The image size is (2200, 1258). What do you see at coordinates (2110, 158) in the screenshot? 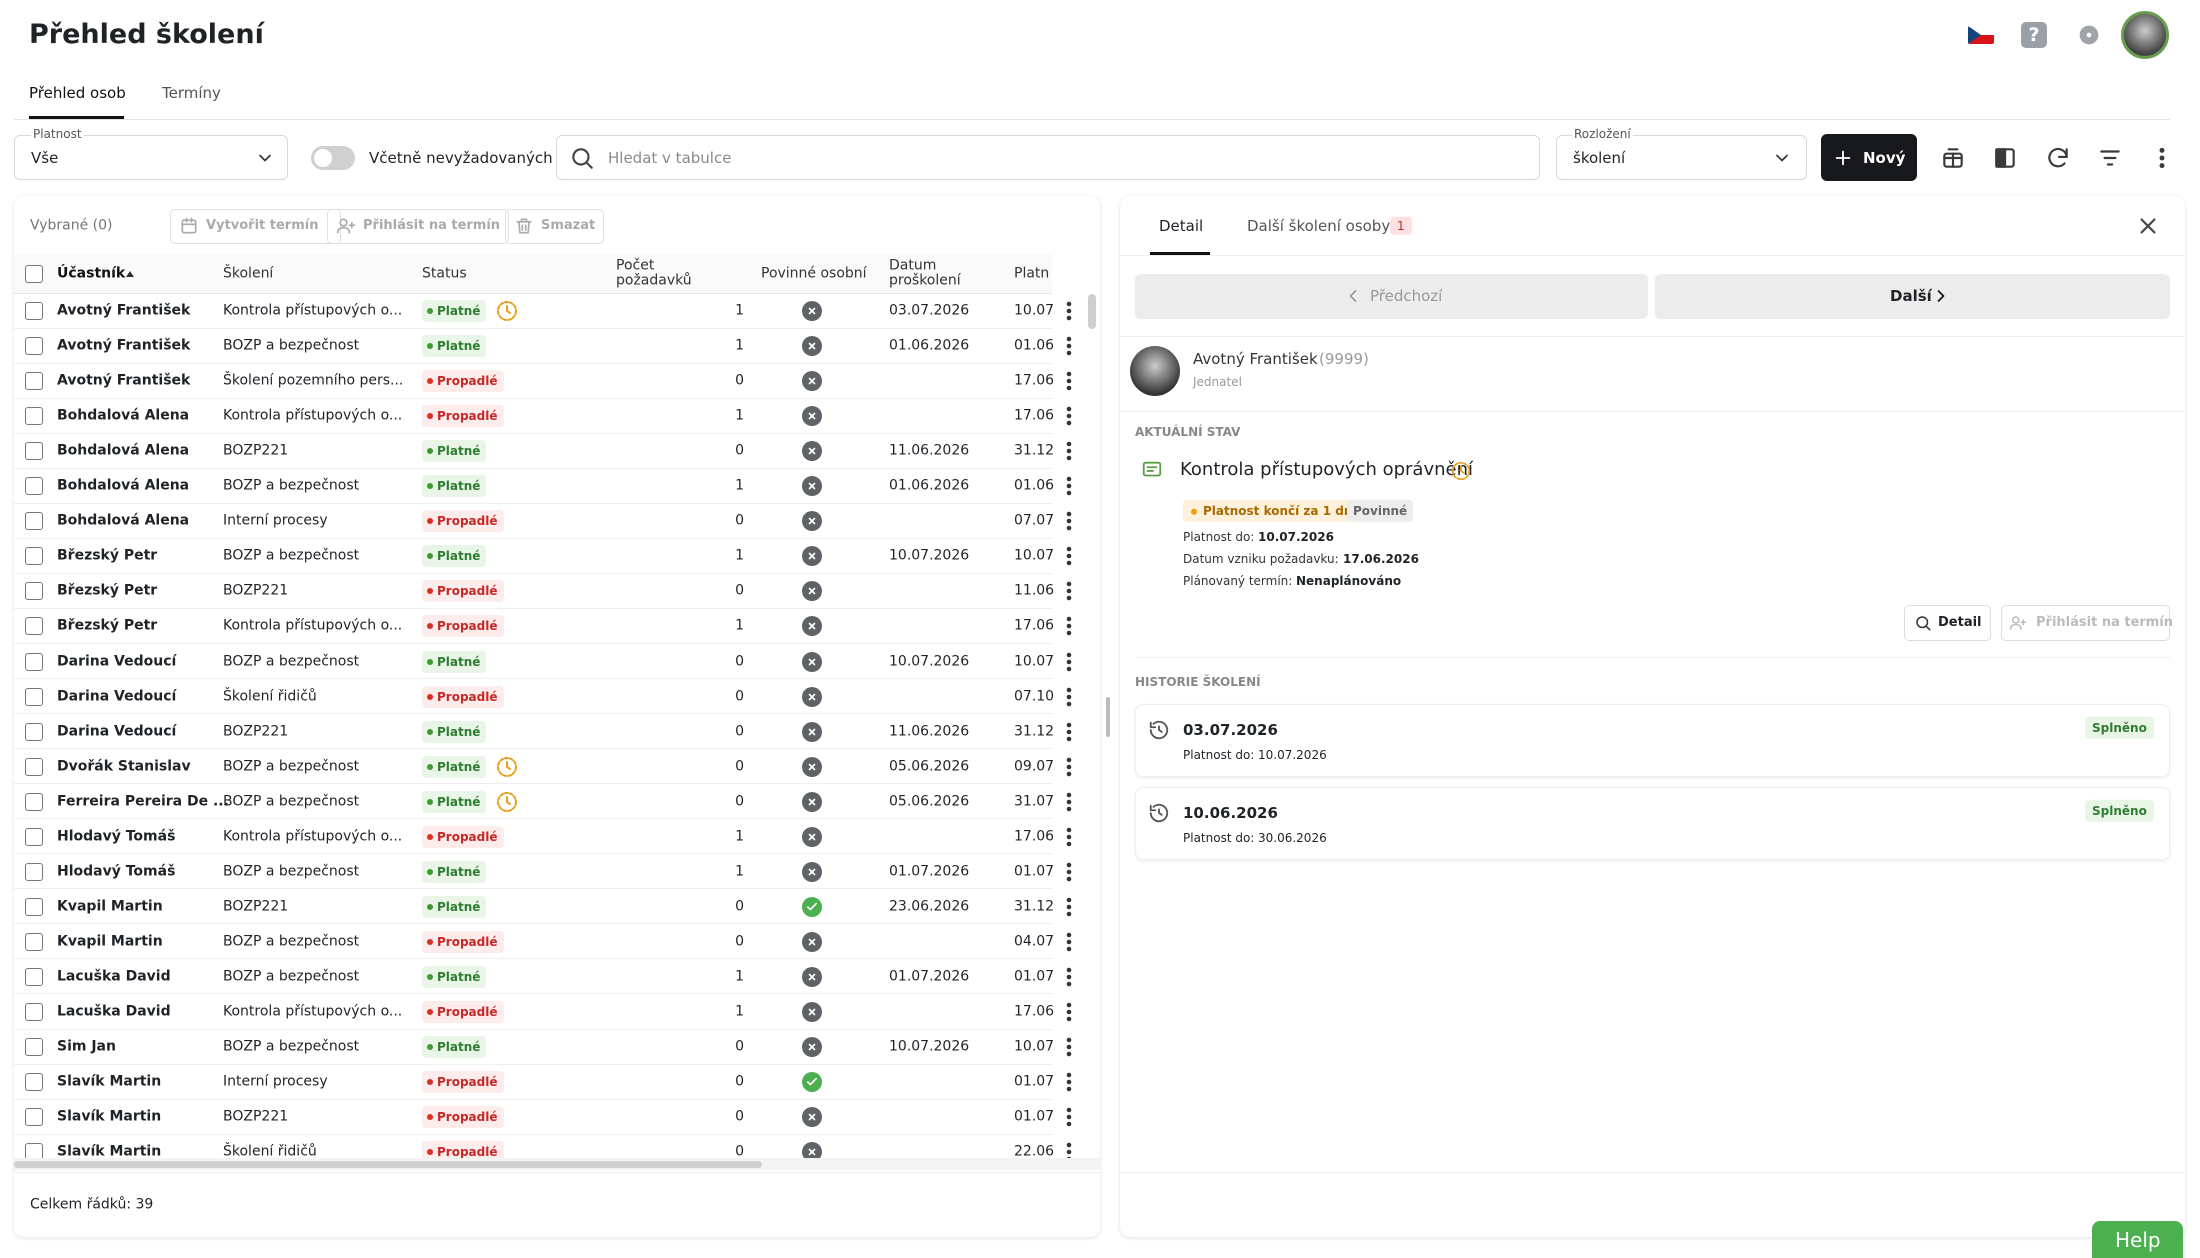
I see `filter-icon` at bounding box center [2110, 158].